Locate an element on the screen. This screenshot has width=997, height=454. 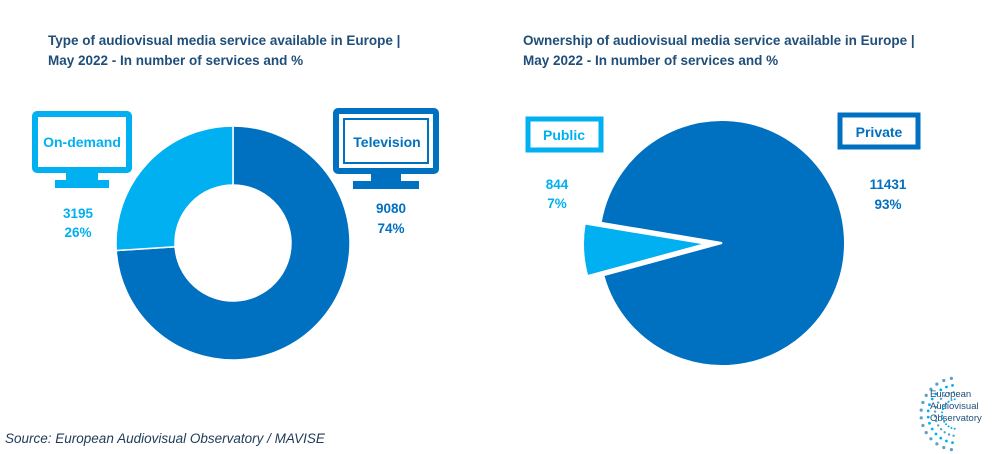
label-television: Television is located at coordinates (386, 142).